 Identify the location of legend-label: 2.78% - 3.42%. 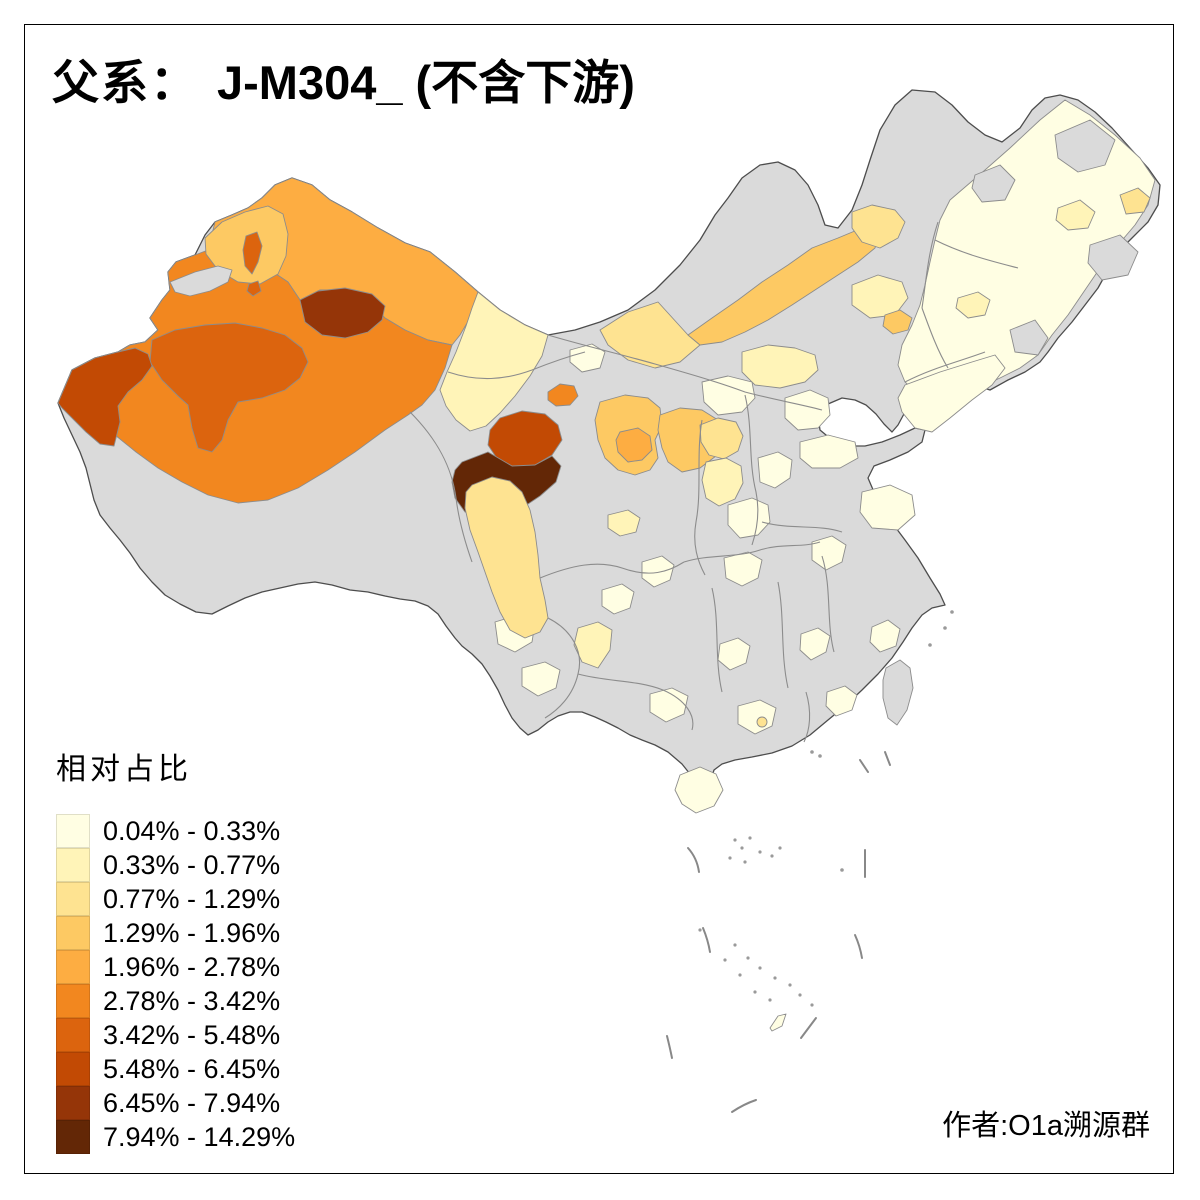
(192, 1000).